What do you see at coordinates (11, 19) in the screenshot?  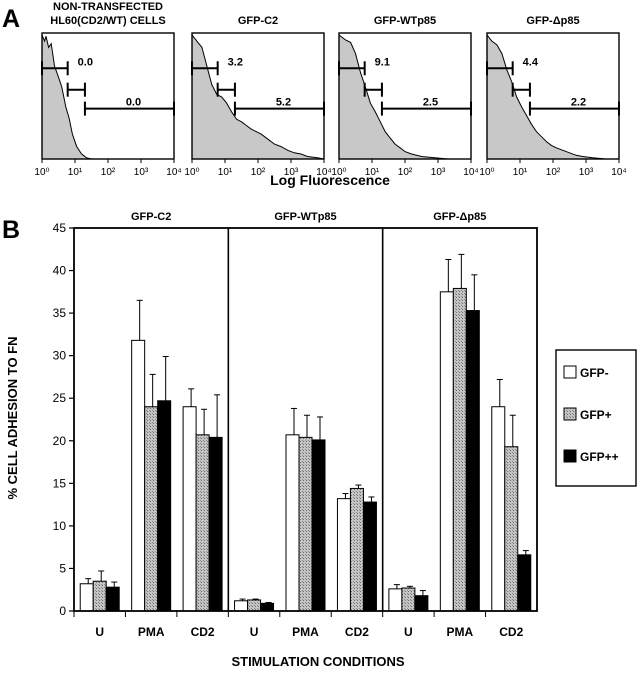 I see `panel-a-label: A` at bounding box center [11, 19].